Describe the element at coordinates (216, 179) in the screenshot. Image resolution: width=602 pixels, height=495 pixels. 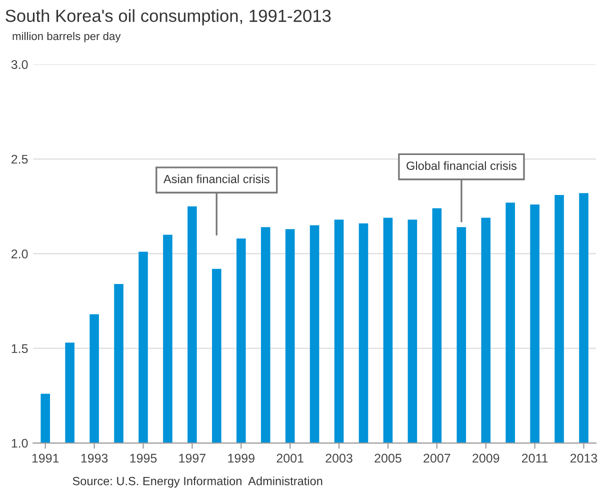
I see `annotation: Asian financial crisis` at that location.